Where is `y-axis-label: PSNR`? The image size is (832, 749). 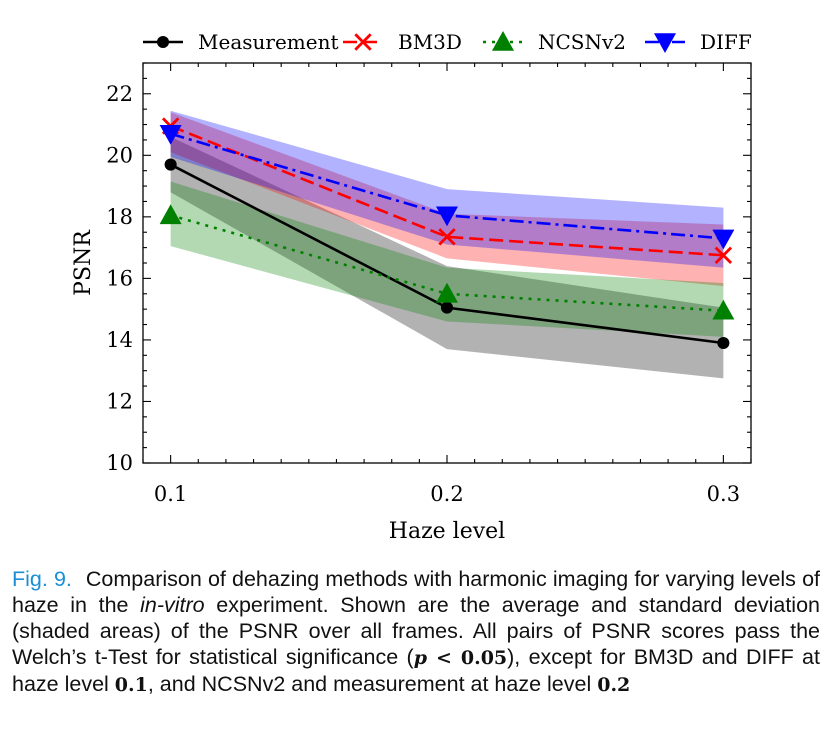
y-axis-label: PSNR is located at coordinates (83, 262).